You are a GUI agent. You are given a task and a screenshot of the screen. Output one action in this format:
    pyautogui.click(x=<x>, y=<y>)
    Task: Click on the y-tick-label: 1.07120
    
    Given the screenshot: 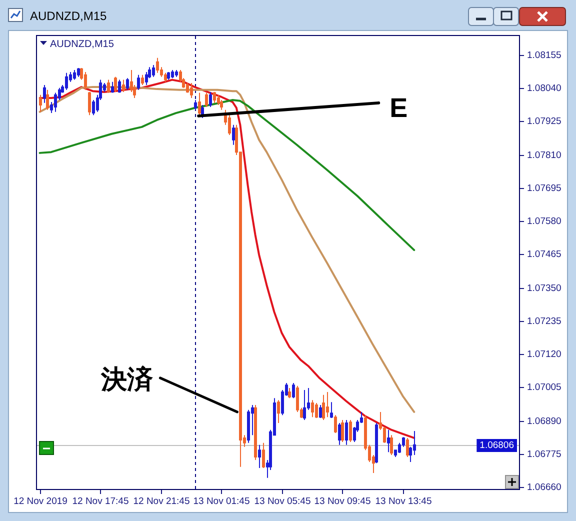 What is the action you would take?
    pyautogui.click(x=544, y=354)
    